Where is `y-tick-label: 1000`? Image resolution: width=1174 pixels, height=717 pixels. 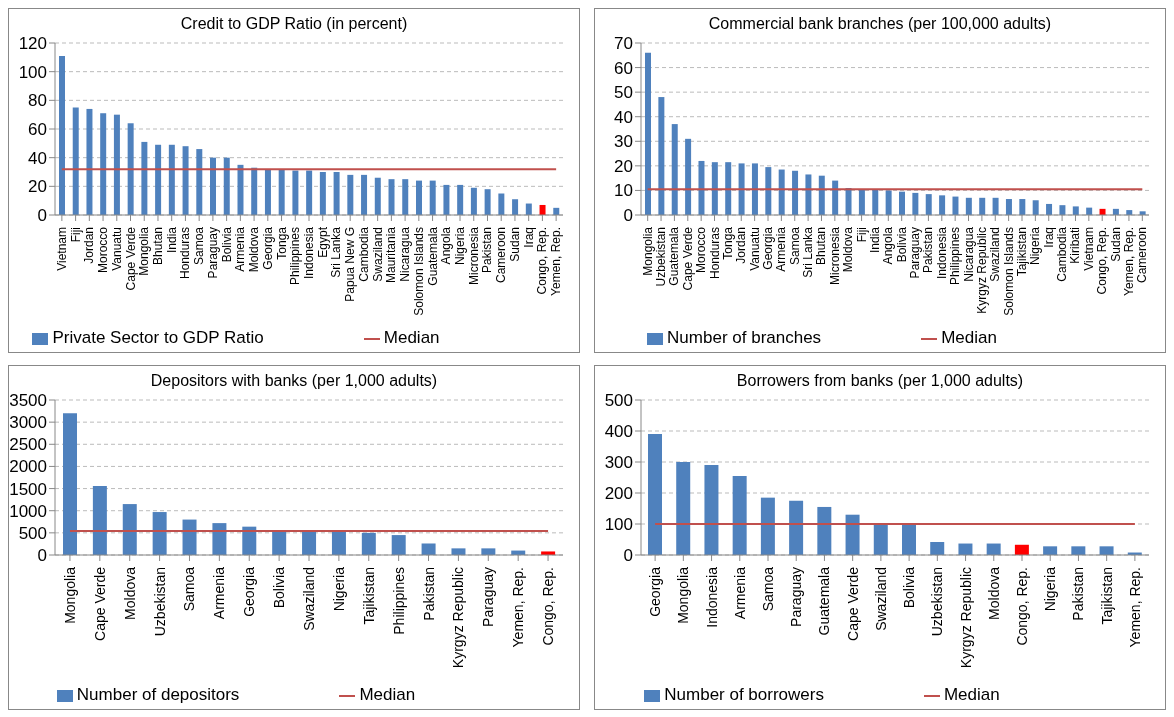 y-tick-label: 1000 is located at coordinates (28, 511).